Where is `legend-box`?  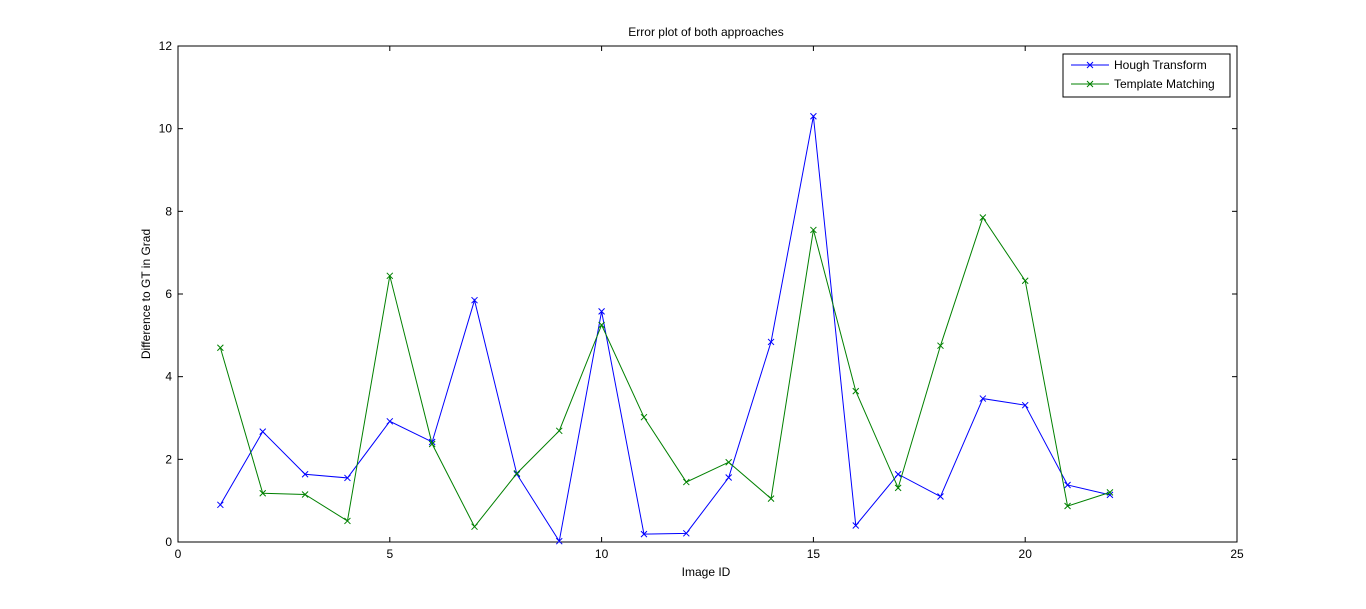 legend-box is located at coordinates (1146, 75).